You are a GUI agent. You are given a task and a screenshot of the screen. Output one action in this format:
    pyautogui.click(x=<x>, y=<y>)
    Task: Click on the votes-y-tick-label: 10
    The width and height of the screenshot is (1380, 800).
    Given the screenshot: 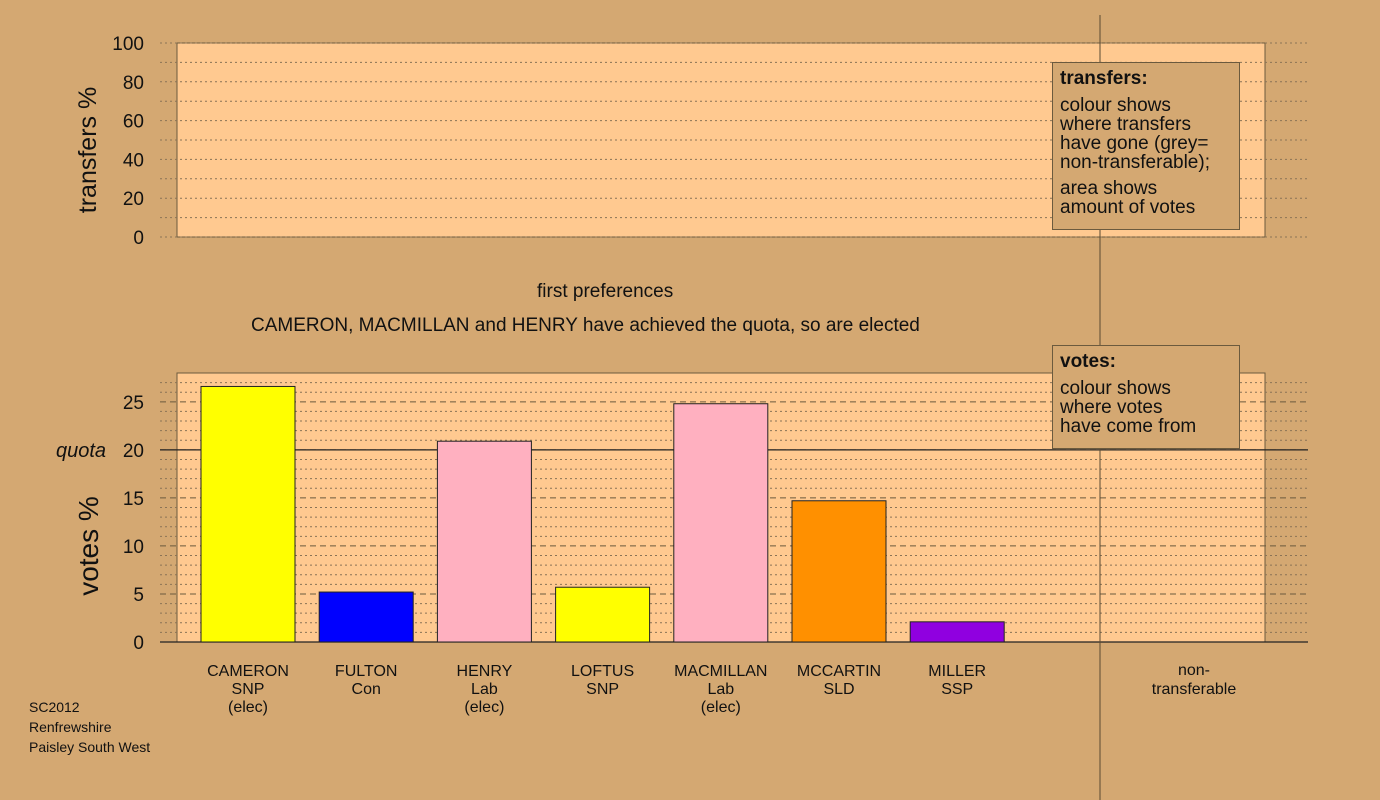 What is the action you would take?
    pyautogui.click(x=133, y=547)
    